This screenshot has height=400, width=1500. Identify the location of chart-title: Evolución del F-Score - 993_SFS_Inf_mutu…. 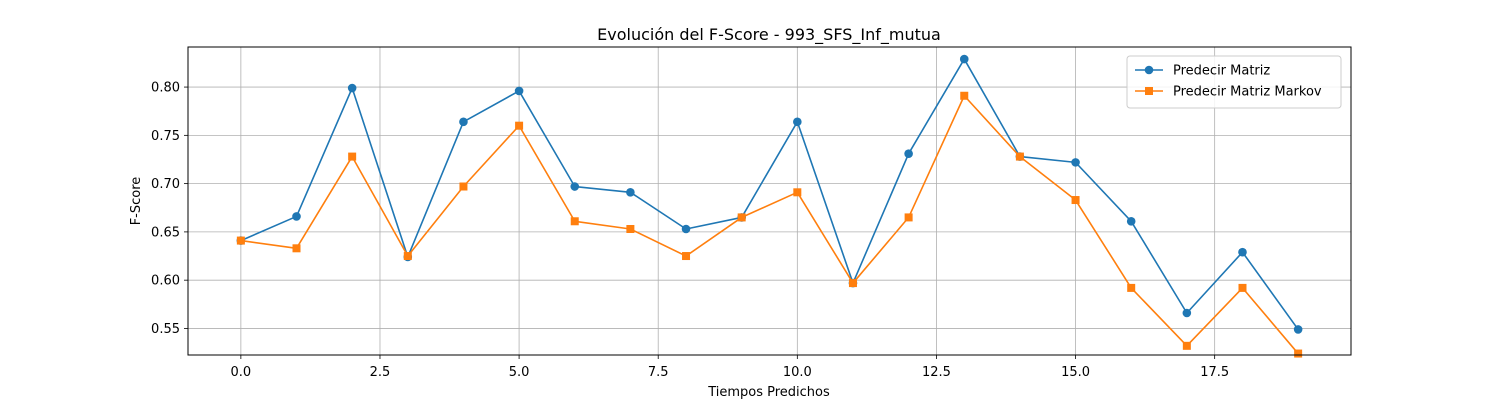
(769, 35).